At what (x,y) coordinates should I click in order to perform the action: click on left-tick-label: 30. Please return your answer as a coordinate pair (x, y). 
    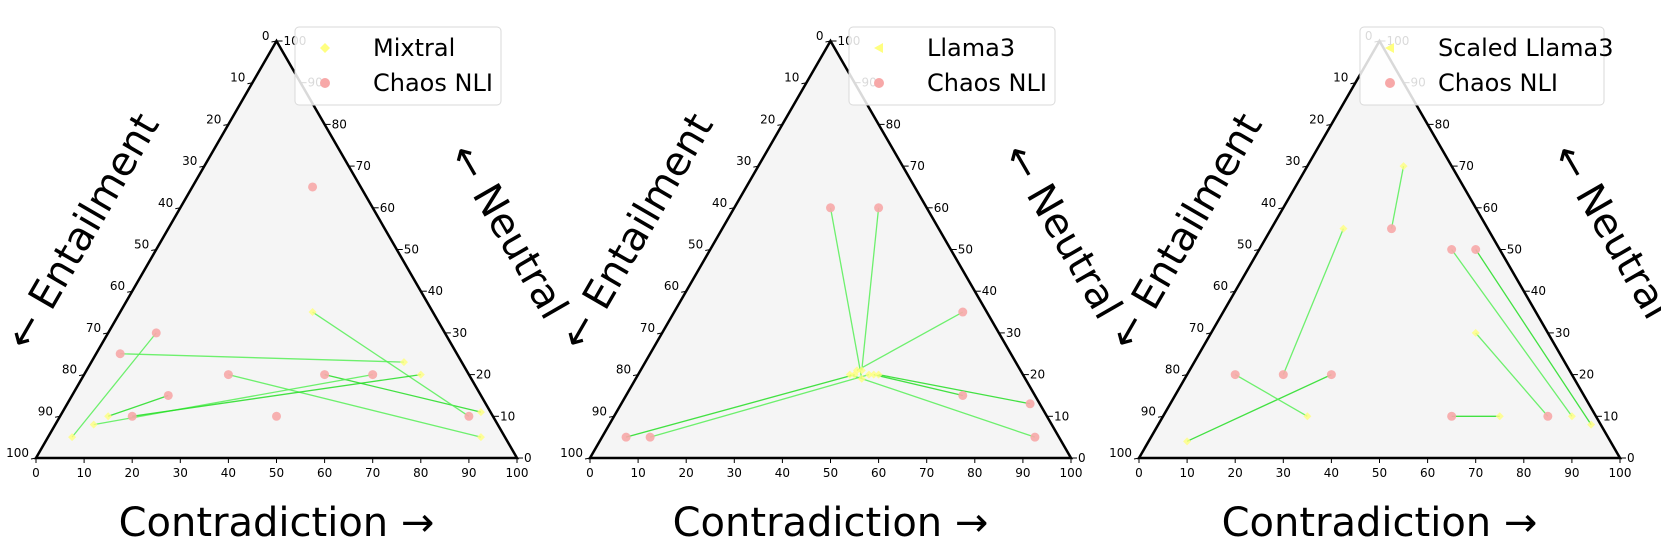
    Looking at the image, I should click on (743, 161).